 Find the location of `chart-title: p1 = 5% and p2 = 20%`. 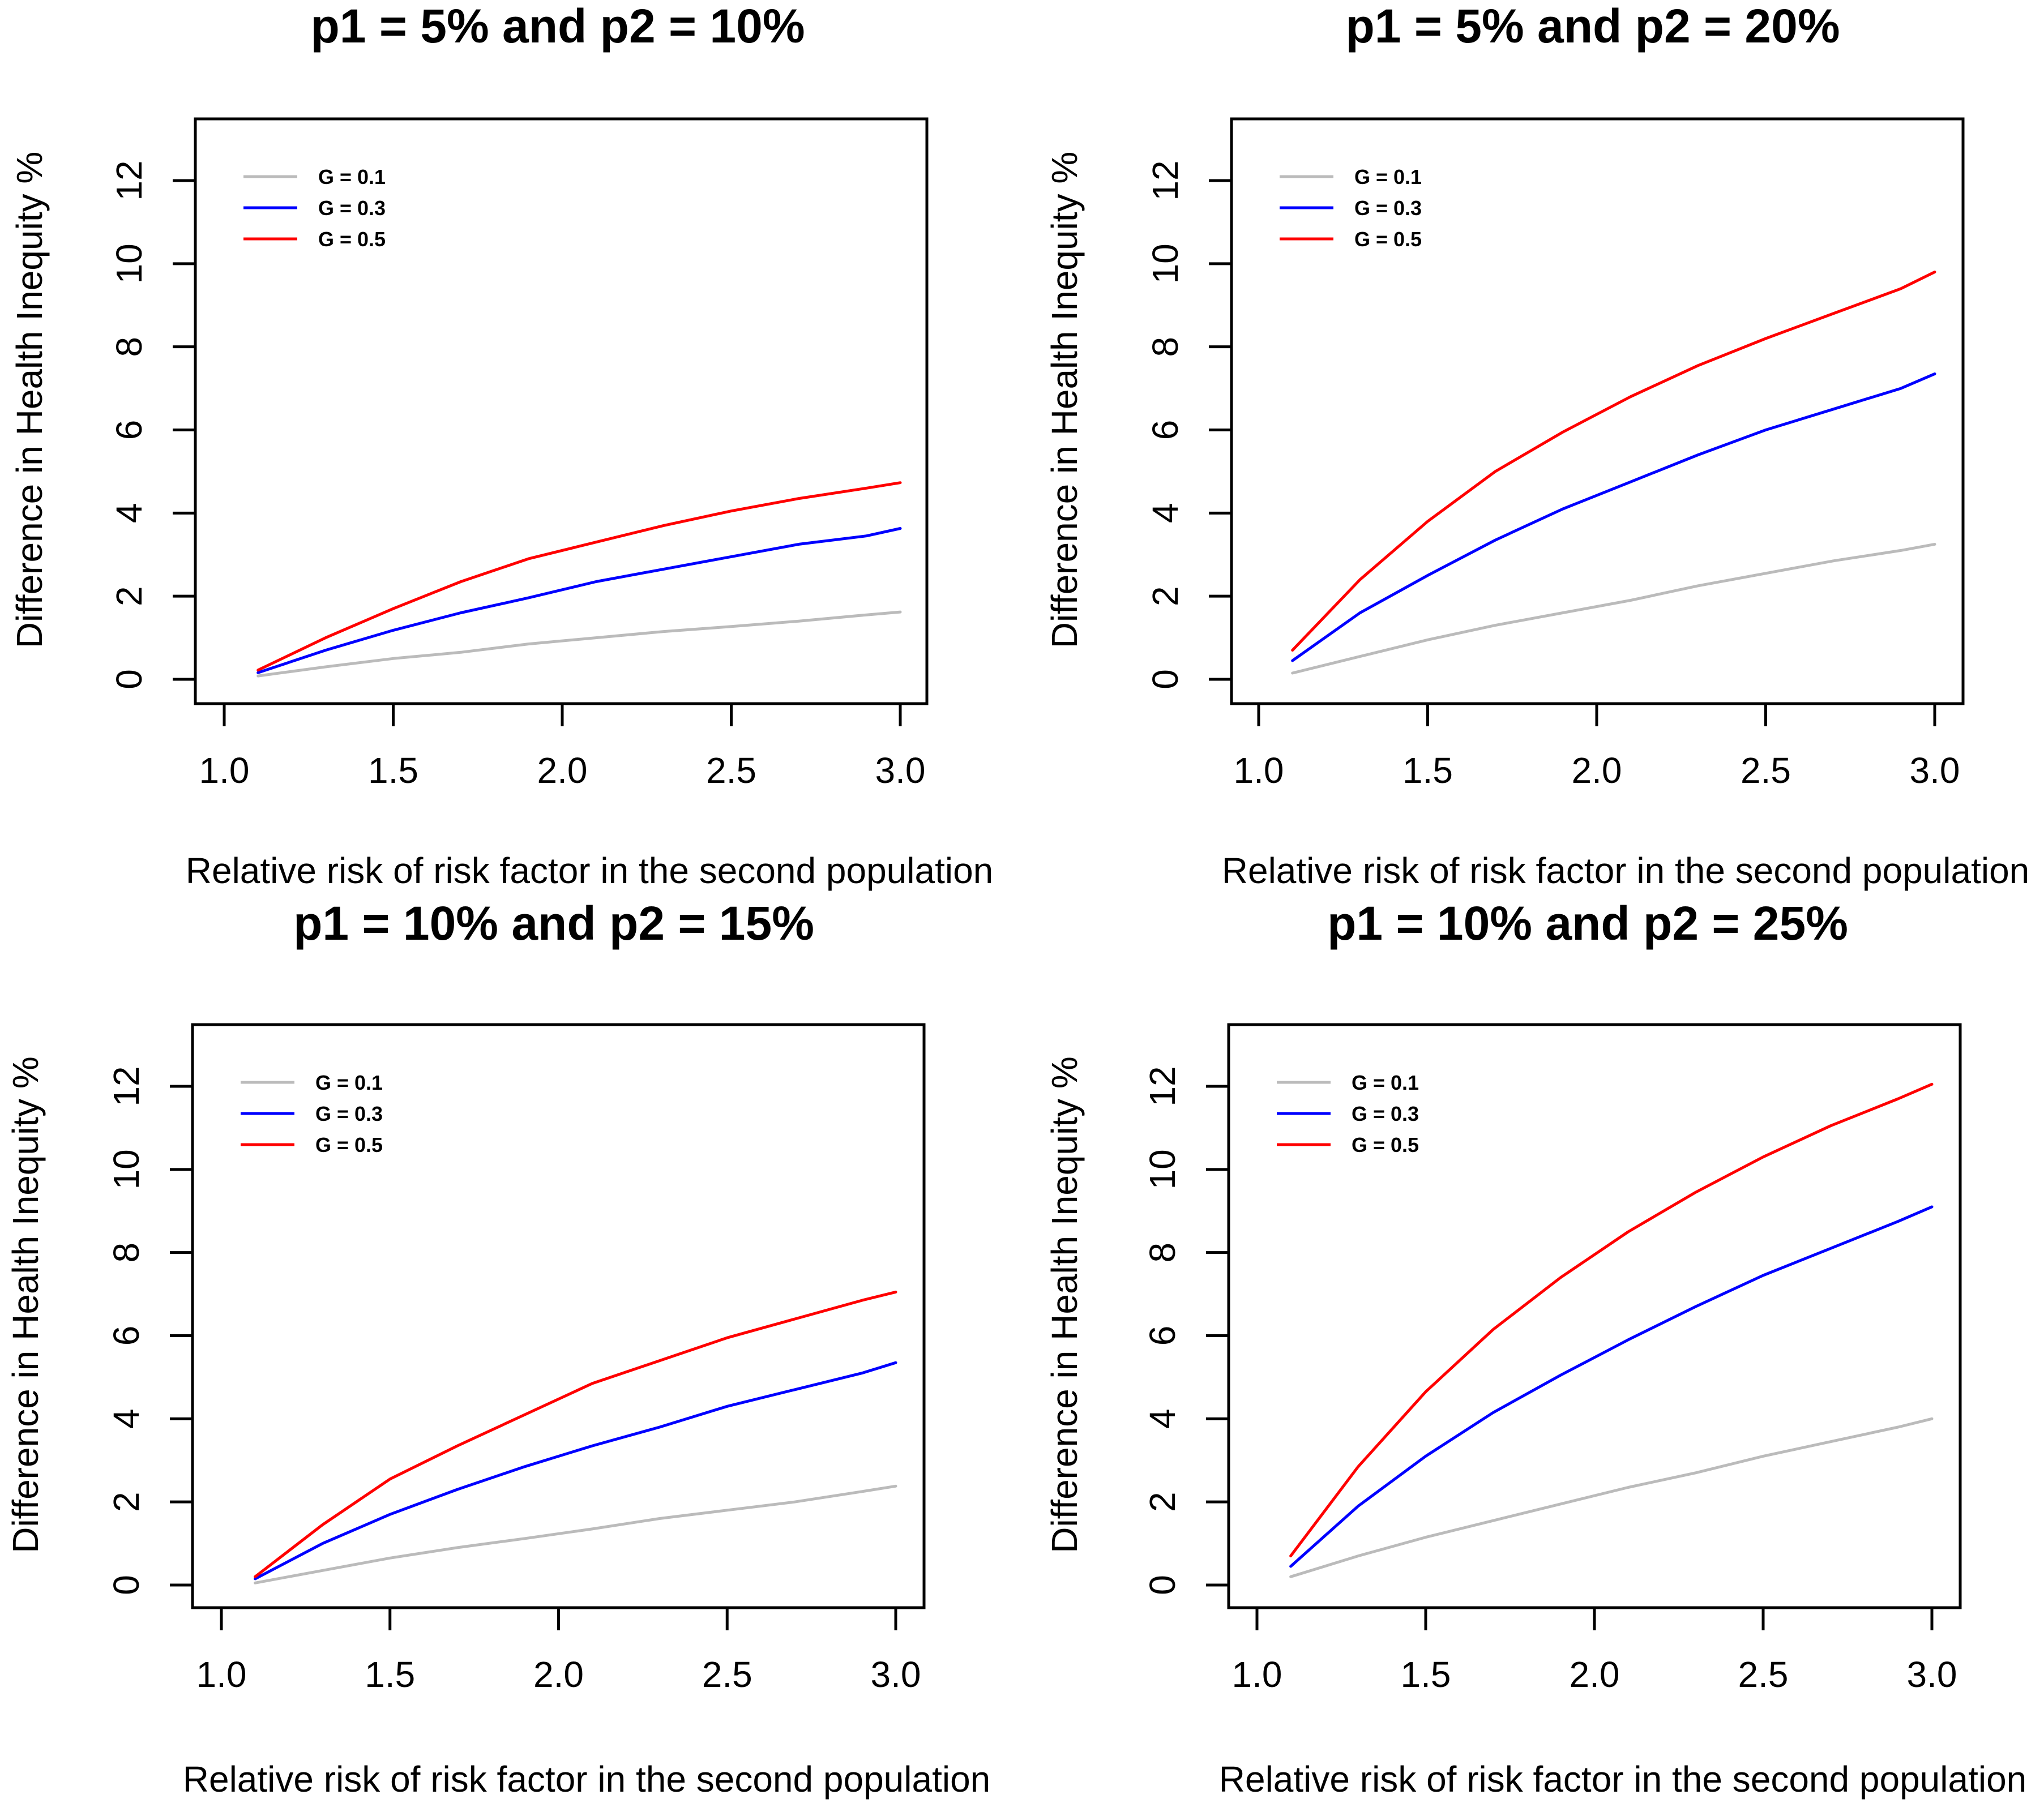

chart-title: p1 = 5% and p2 = 20% is located at coordinates (1592, 27).